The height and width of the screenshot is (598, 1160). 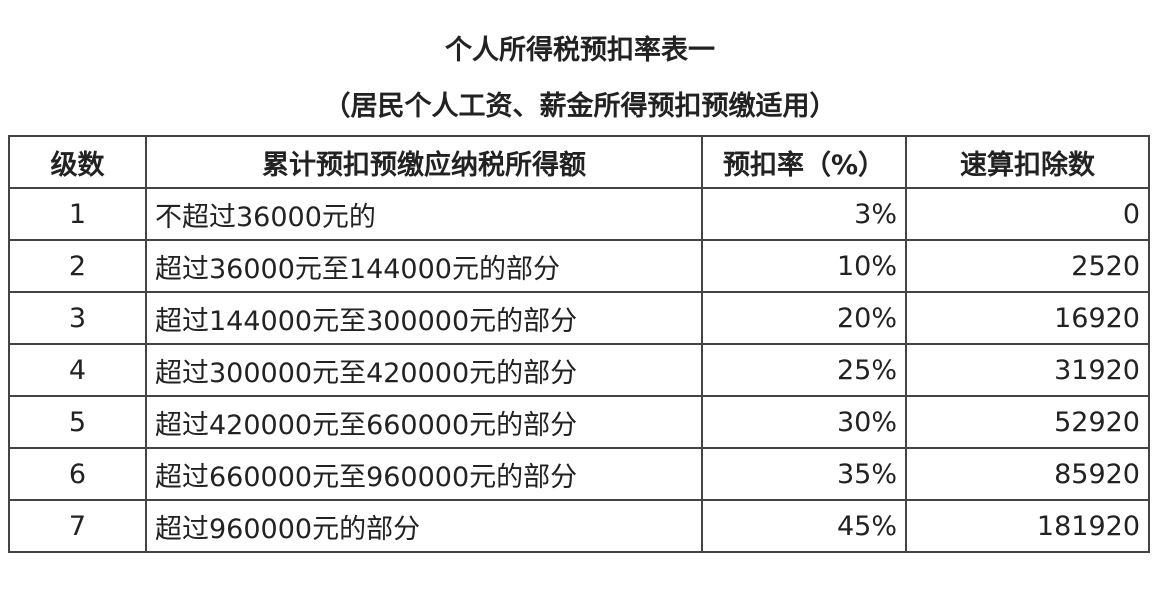 What do you see at coordinates (1027, 422) in the screenshot?
I see `cell-quick-deduction: 52920` at bounding box center [1027, 422].